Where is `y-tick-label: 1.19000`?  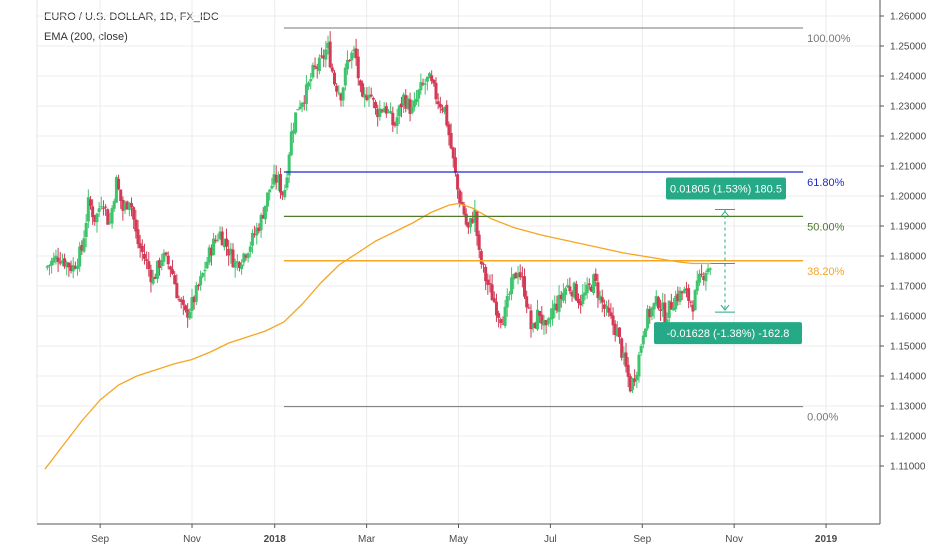 y-tick-label: 1.19000 is located at coordinates (908, 227).